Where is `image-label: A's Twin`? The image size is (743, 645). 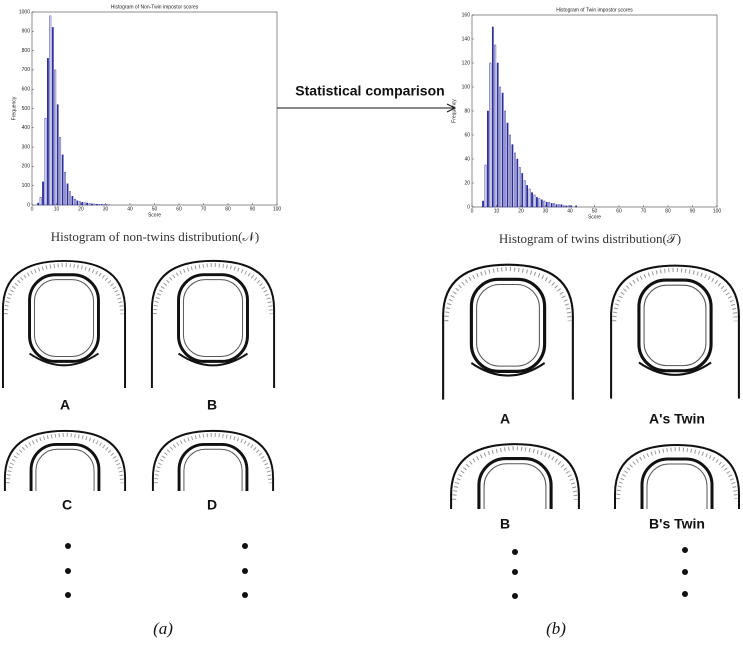
image-label: A's Twin is located at coordinates (677, 419).